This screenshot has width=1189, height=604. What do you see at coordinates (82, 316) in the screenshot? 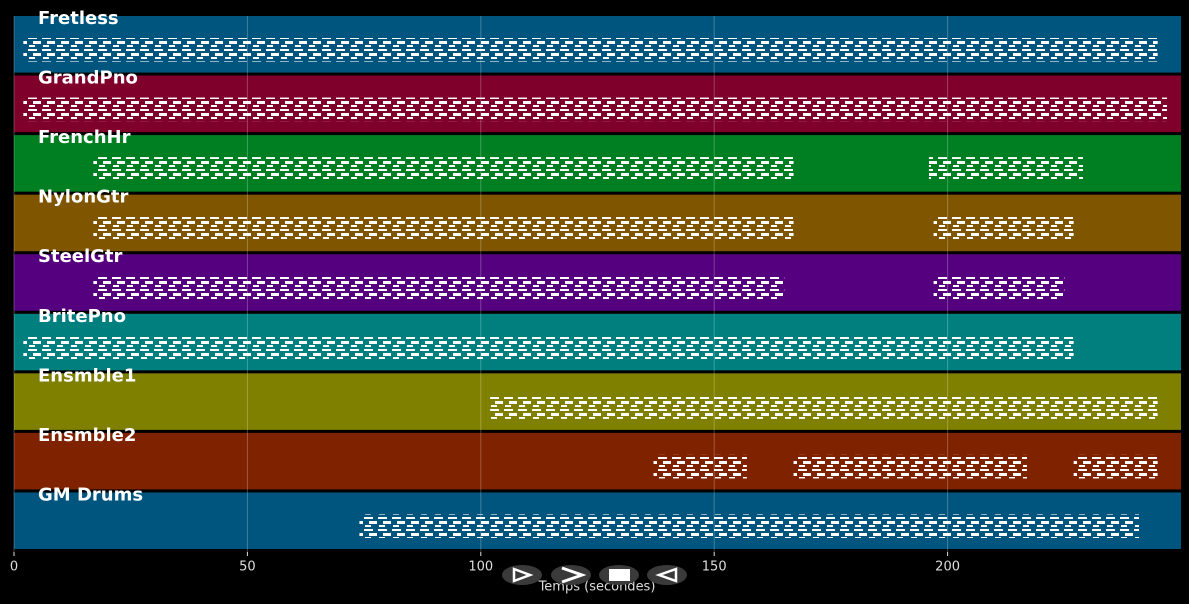
I see `track-name: BritePno` at bounding box center [82, 316].